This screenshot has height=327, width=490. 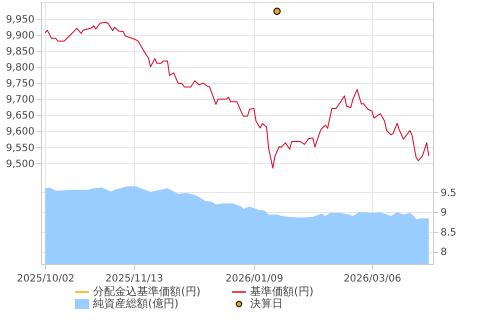 I want to click on x-tick-label: 2025/10/02, so click(x=45, y=279).